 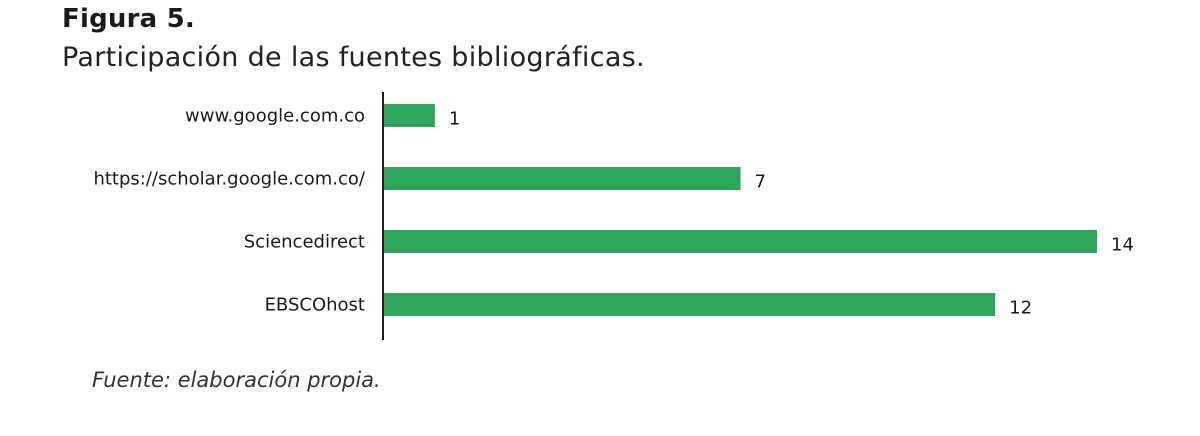 What do you see at coordinates (1122, 245) in the screenshot?
I see `value-label-2: 14` at bounding box center [1122, 245].